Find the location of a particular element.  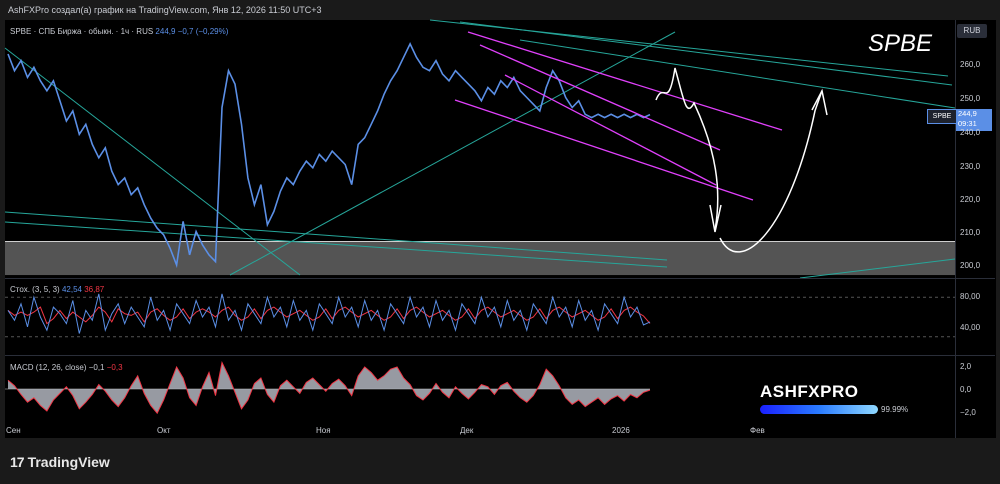

stoch-k-value: 42,54 is located at coordinates (71, 289).